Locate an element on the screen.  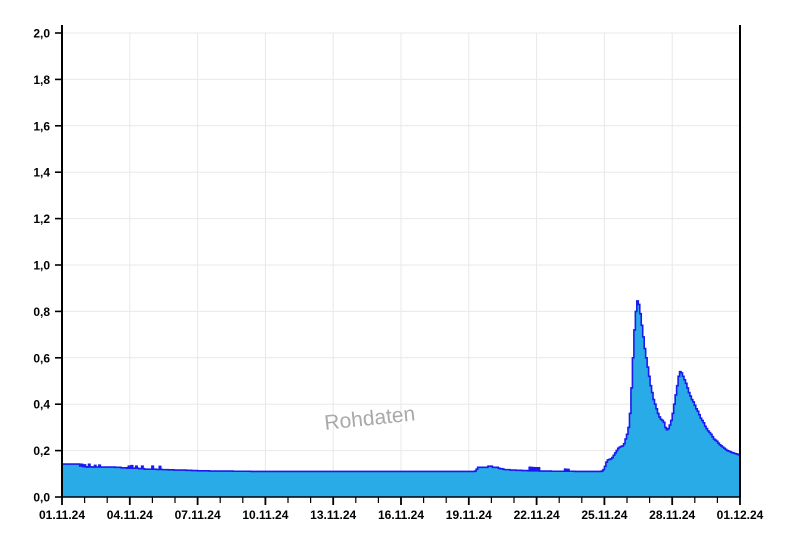
x-tick-label: 10.11.24 is located at coordinates (265, 515).